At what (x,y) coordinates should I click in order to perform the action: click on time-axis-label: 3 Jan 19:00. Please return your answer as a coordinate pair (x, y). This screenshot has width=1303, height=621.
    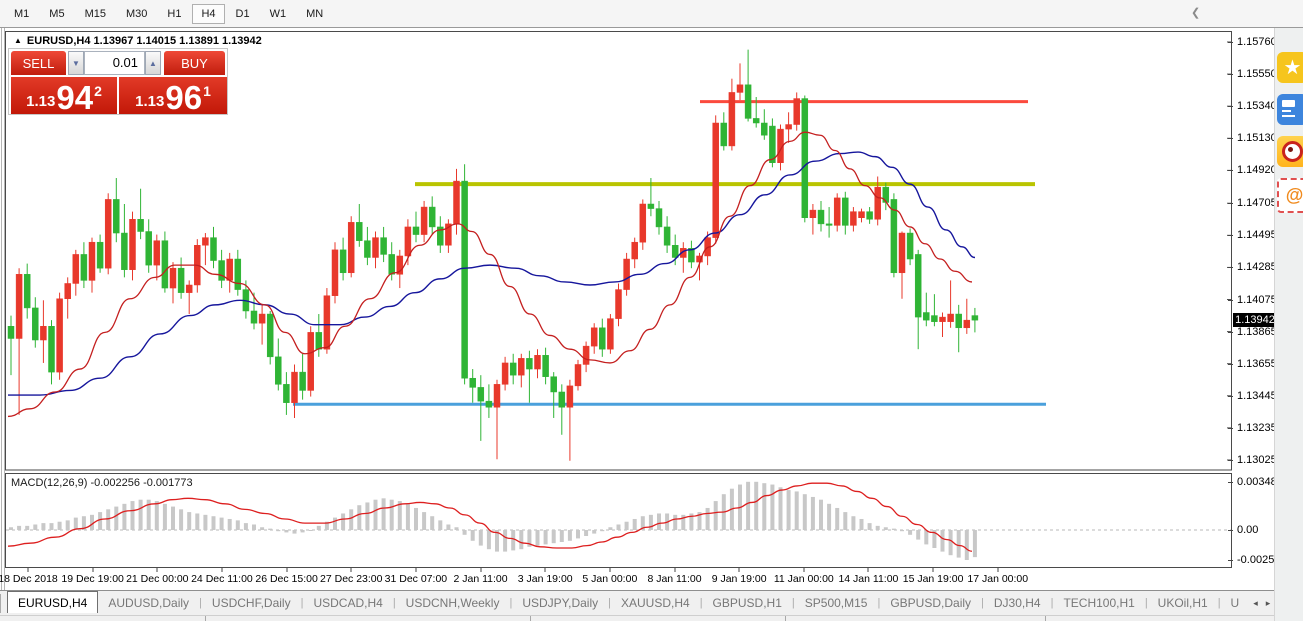
    Looking at the image, I should click on (545, 579).